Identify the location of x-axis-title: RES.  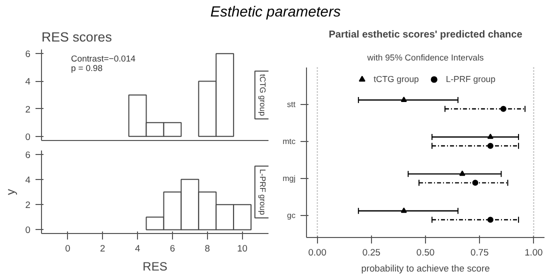
(155, 267).